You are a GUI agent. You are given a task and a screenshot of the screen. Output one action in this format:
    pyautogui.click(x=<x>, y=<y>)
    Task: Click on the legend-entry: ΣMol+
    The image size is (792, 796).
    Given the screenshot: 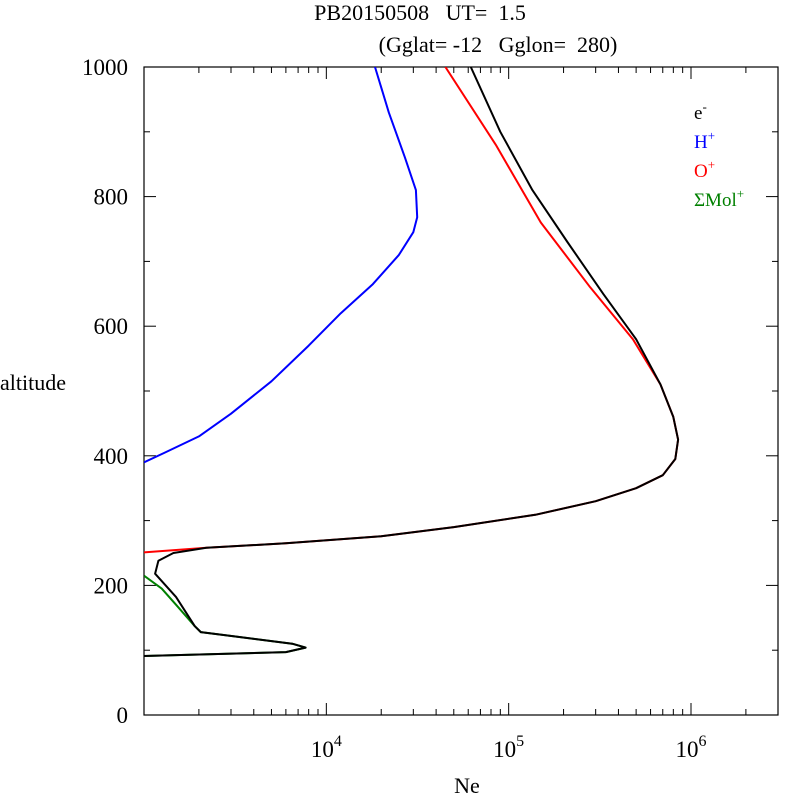 What is the action you would take?
    pyautogui.click(x=719, y=198)
    